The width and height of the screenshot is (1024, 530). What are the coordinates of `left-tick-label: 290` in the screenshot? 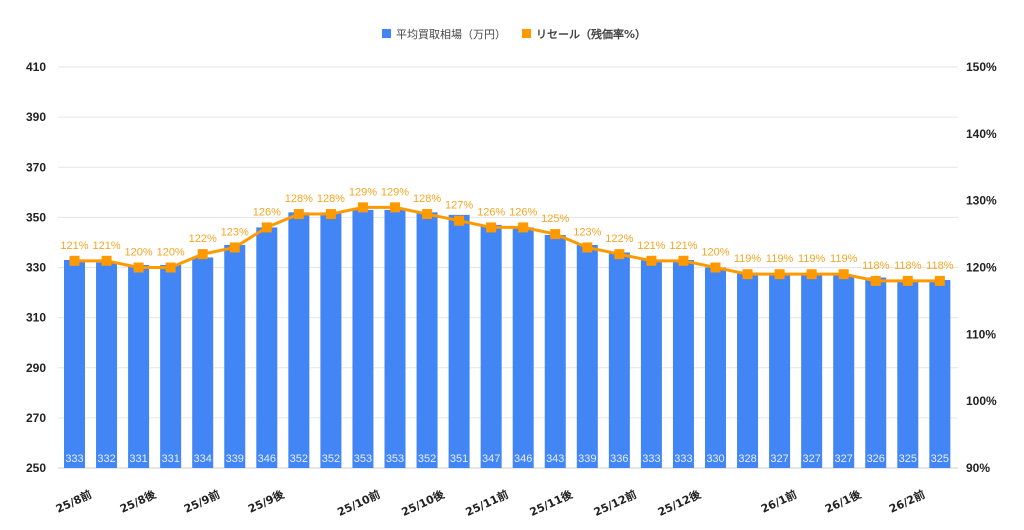 It's located at (36, 368).